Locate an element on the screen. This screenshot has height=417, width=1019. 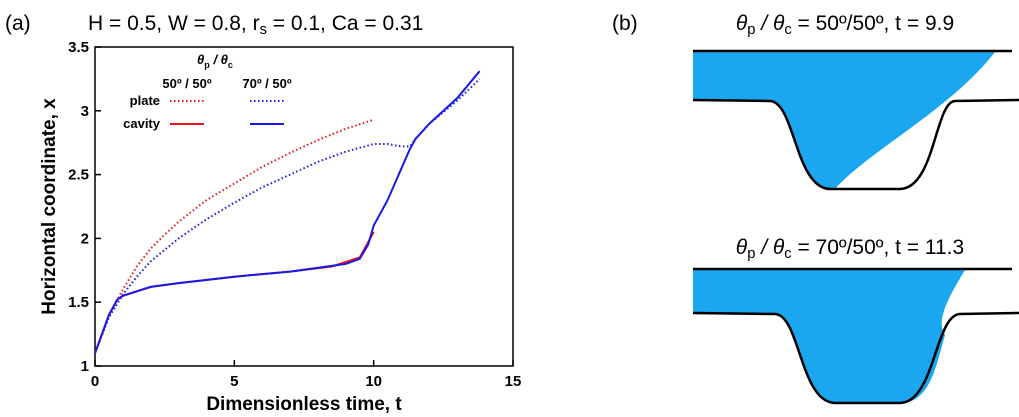
diagram-title: θp / θc = 70º/50º, t = 11.3 is located at coordinates (850, 249).